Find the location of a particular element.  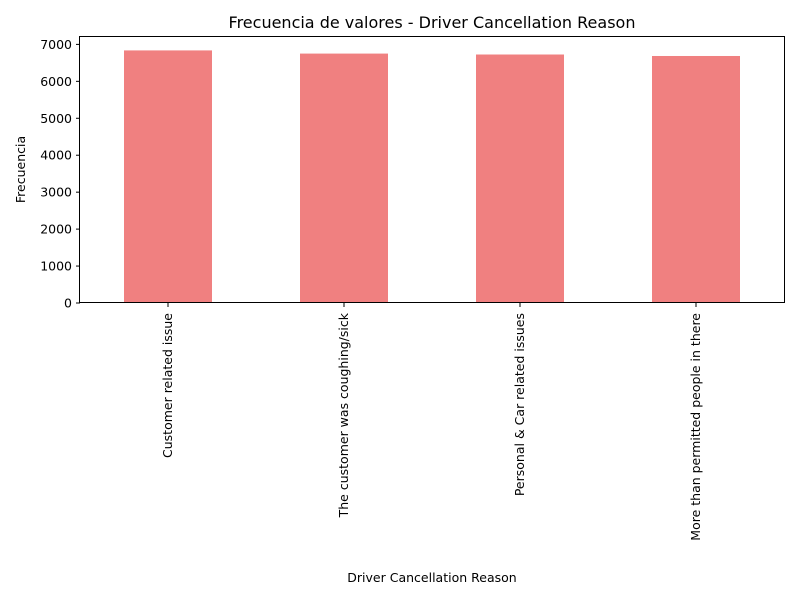

y-tick-label-2000: 2000 is located at coordinates (56, 229).